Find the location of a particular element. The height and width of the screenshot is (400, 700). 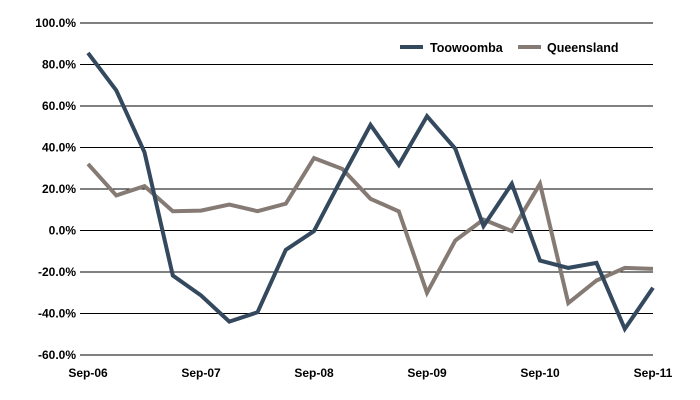

x-tick-label: Sep-08 is located at coordinates (314, 373).